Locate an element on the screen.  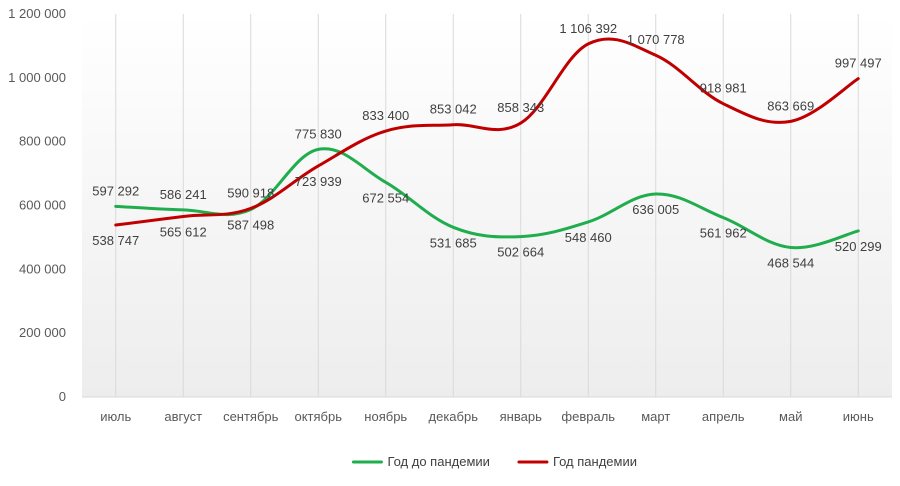
data-label-series-1: 636 005 is located at coordinates (655, 209).